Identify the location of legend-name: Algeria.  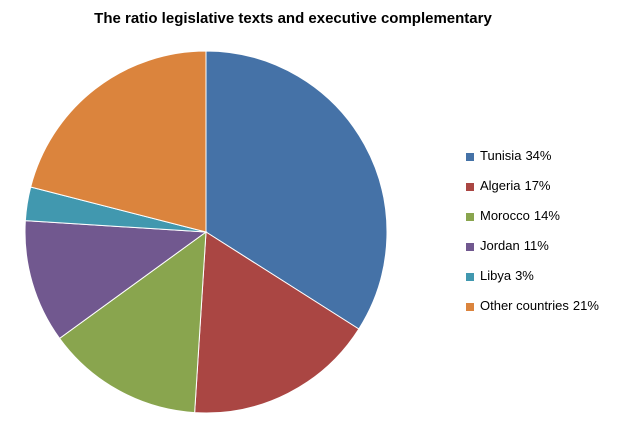
(500, 185).